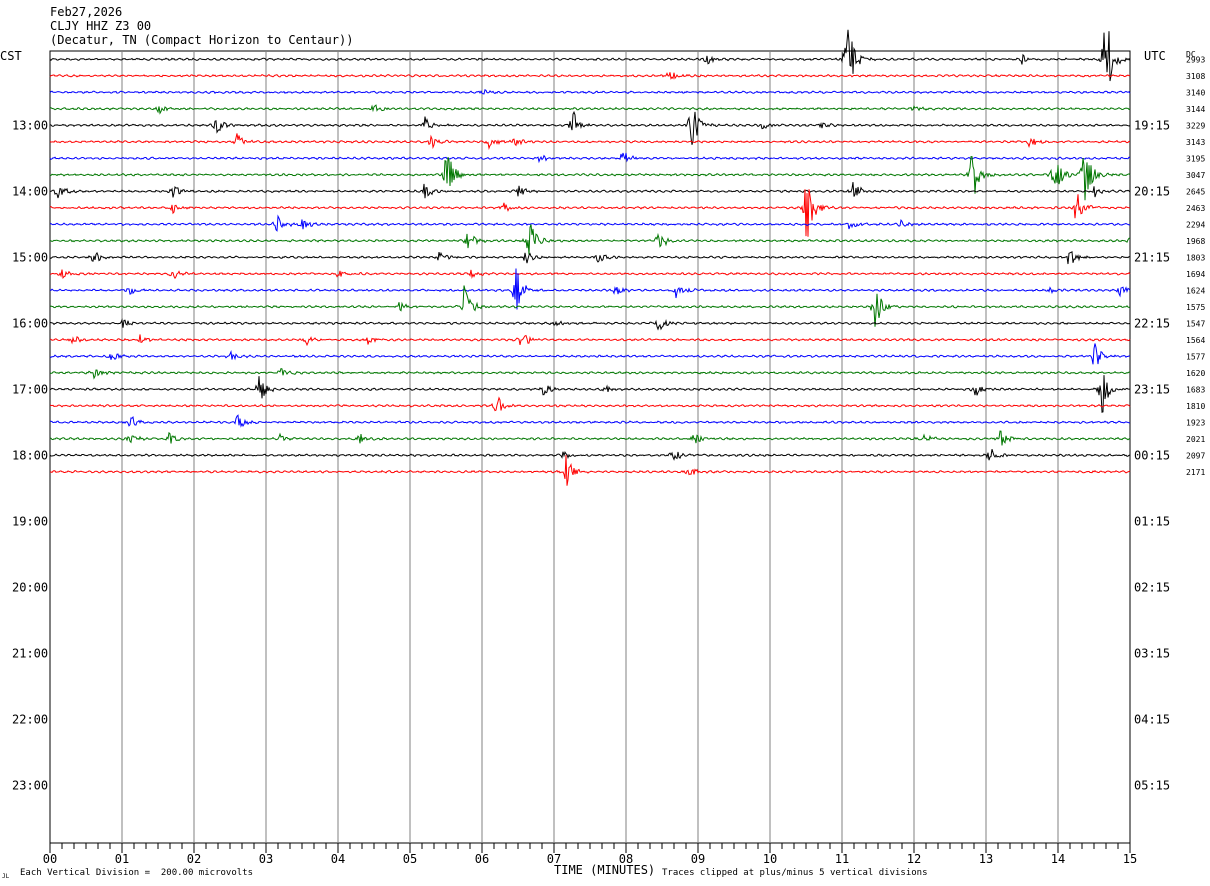  I want to click on utc-hour-label: 01:15, so click(1152, 521).